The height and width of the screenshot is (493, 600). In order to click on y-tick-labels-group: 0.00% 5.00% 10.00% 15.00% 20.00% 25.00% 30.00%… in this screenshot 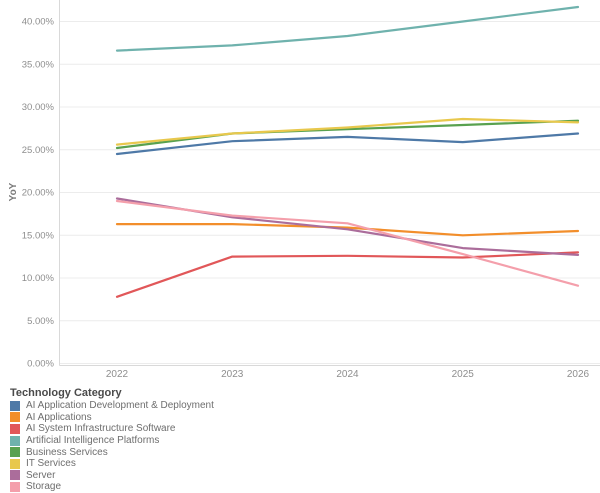, I will do `click(38, 193)`.